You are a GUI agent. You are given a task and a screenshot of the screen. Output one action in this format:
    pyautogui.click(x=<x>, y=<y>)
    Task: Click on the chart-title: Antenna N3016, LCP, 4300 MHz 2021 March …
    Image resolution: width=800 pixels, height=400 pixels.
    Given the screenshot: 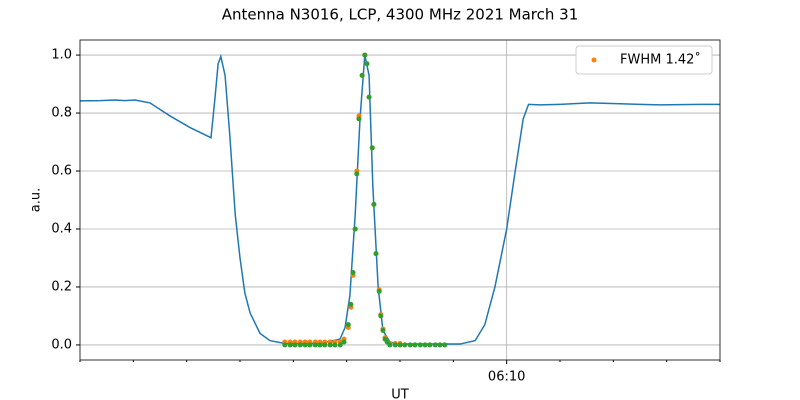 What is the action you would take?
    pyautogui.click(x=400, y=15)
    